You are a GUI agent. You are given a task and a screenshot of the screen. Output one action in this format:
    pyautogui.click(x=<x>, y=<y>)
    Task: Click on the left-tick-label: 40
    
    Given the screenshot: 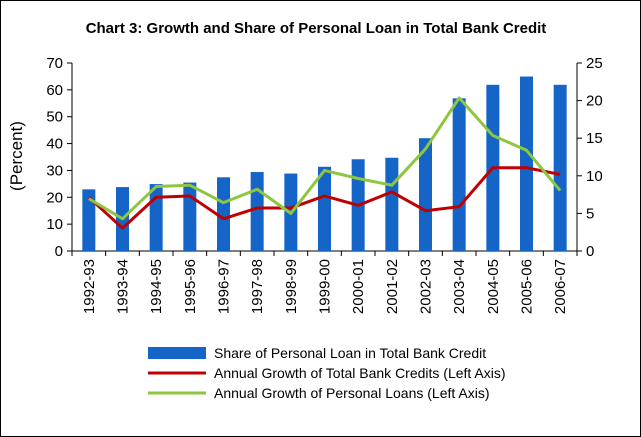 What is the action you would take?
    pyautogui.click(x=54, y=144)
    